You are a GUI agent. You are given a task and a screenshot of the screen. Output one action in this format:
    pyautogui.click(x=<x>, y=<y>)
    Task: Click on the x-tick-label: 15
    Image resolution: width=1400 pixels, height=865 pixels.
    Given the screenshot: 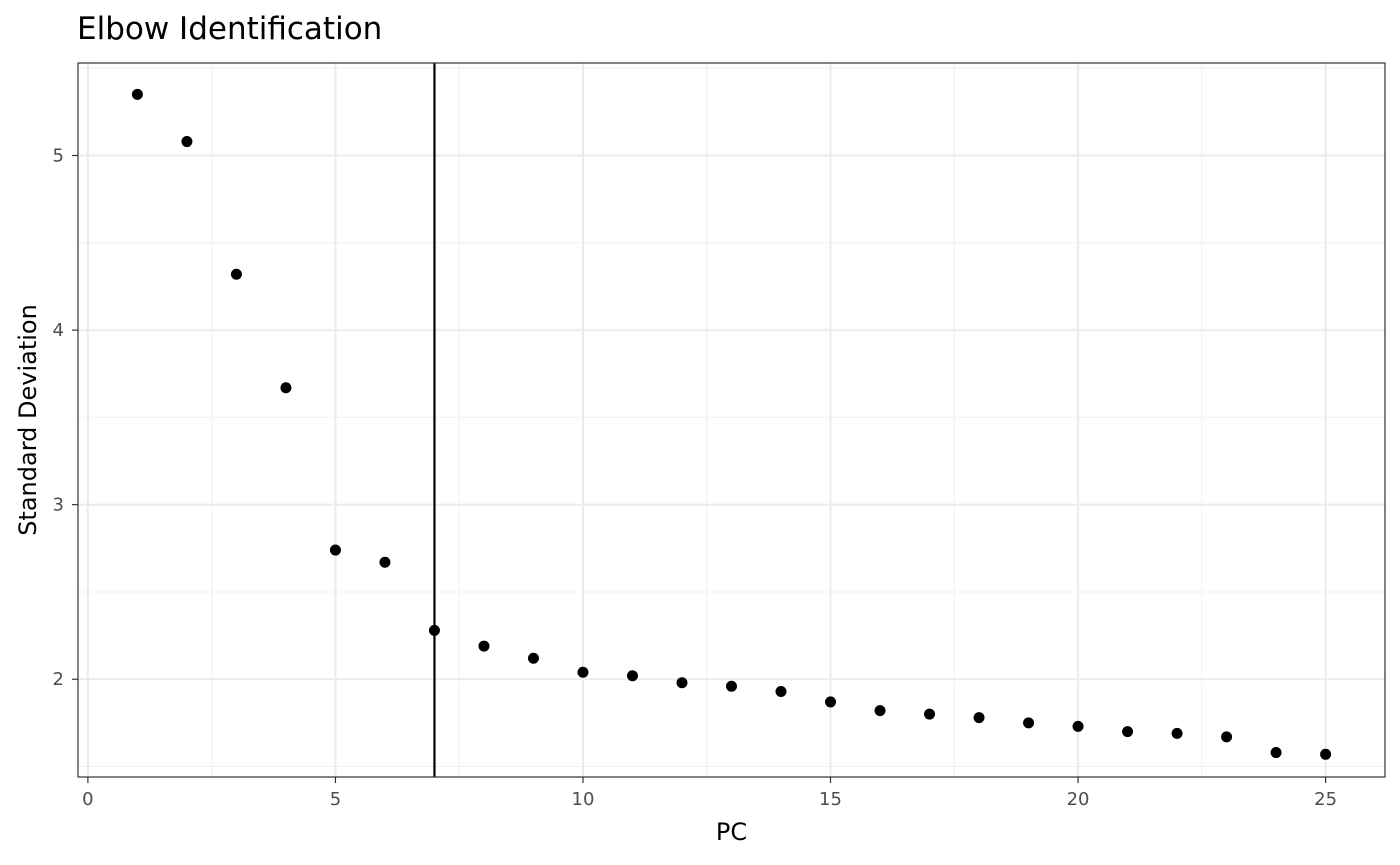 What is the action you would take?
    pyautogui.click(x=830, y=799)
    